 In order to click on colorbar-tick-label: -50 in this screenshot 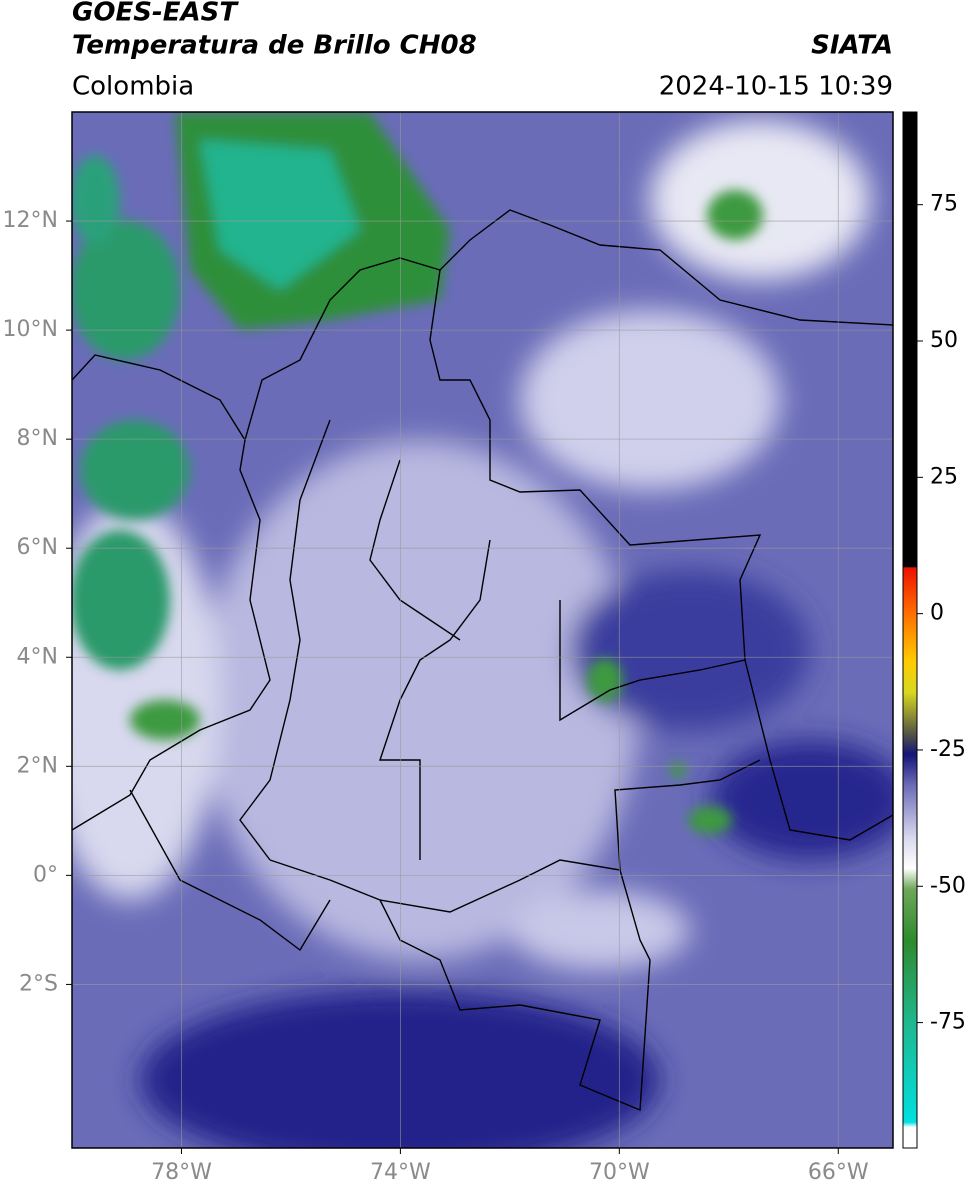, I will do `click(948, 885)`.